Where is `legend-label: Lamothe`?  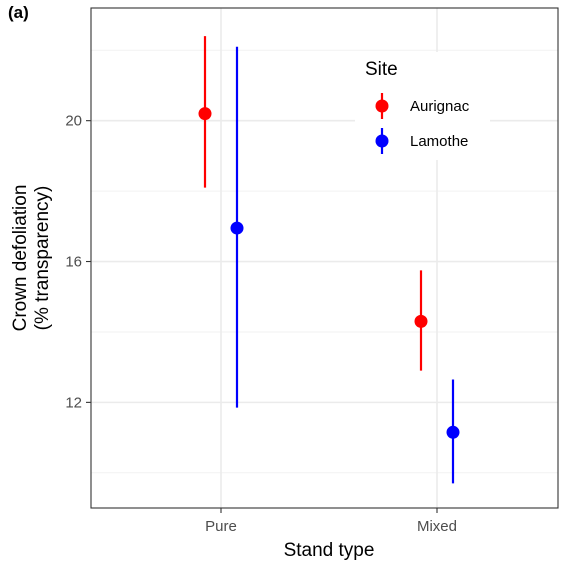
legend-label: Lamothe is located at coordinates (439, 141).